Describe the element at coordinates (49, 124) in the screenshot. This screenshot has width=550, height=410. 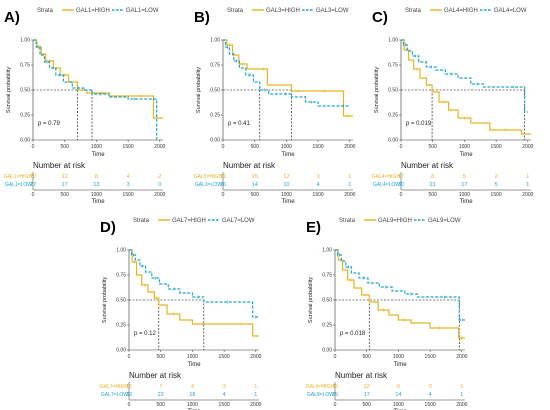
I see `p-value: p = 0.79` at that location.